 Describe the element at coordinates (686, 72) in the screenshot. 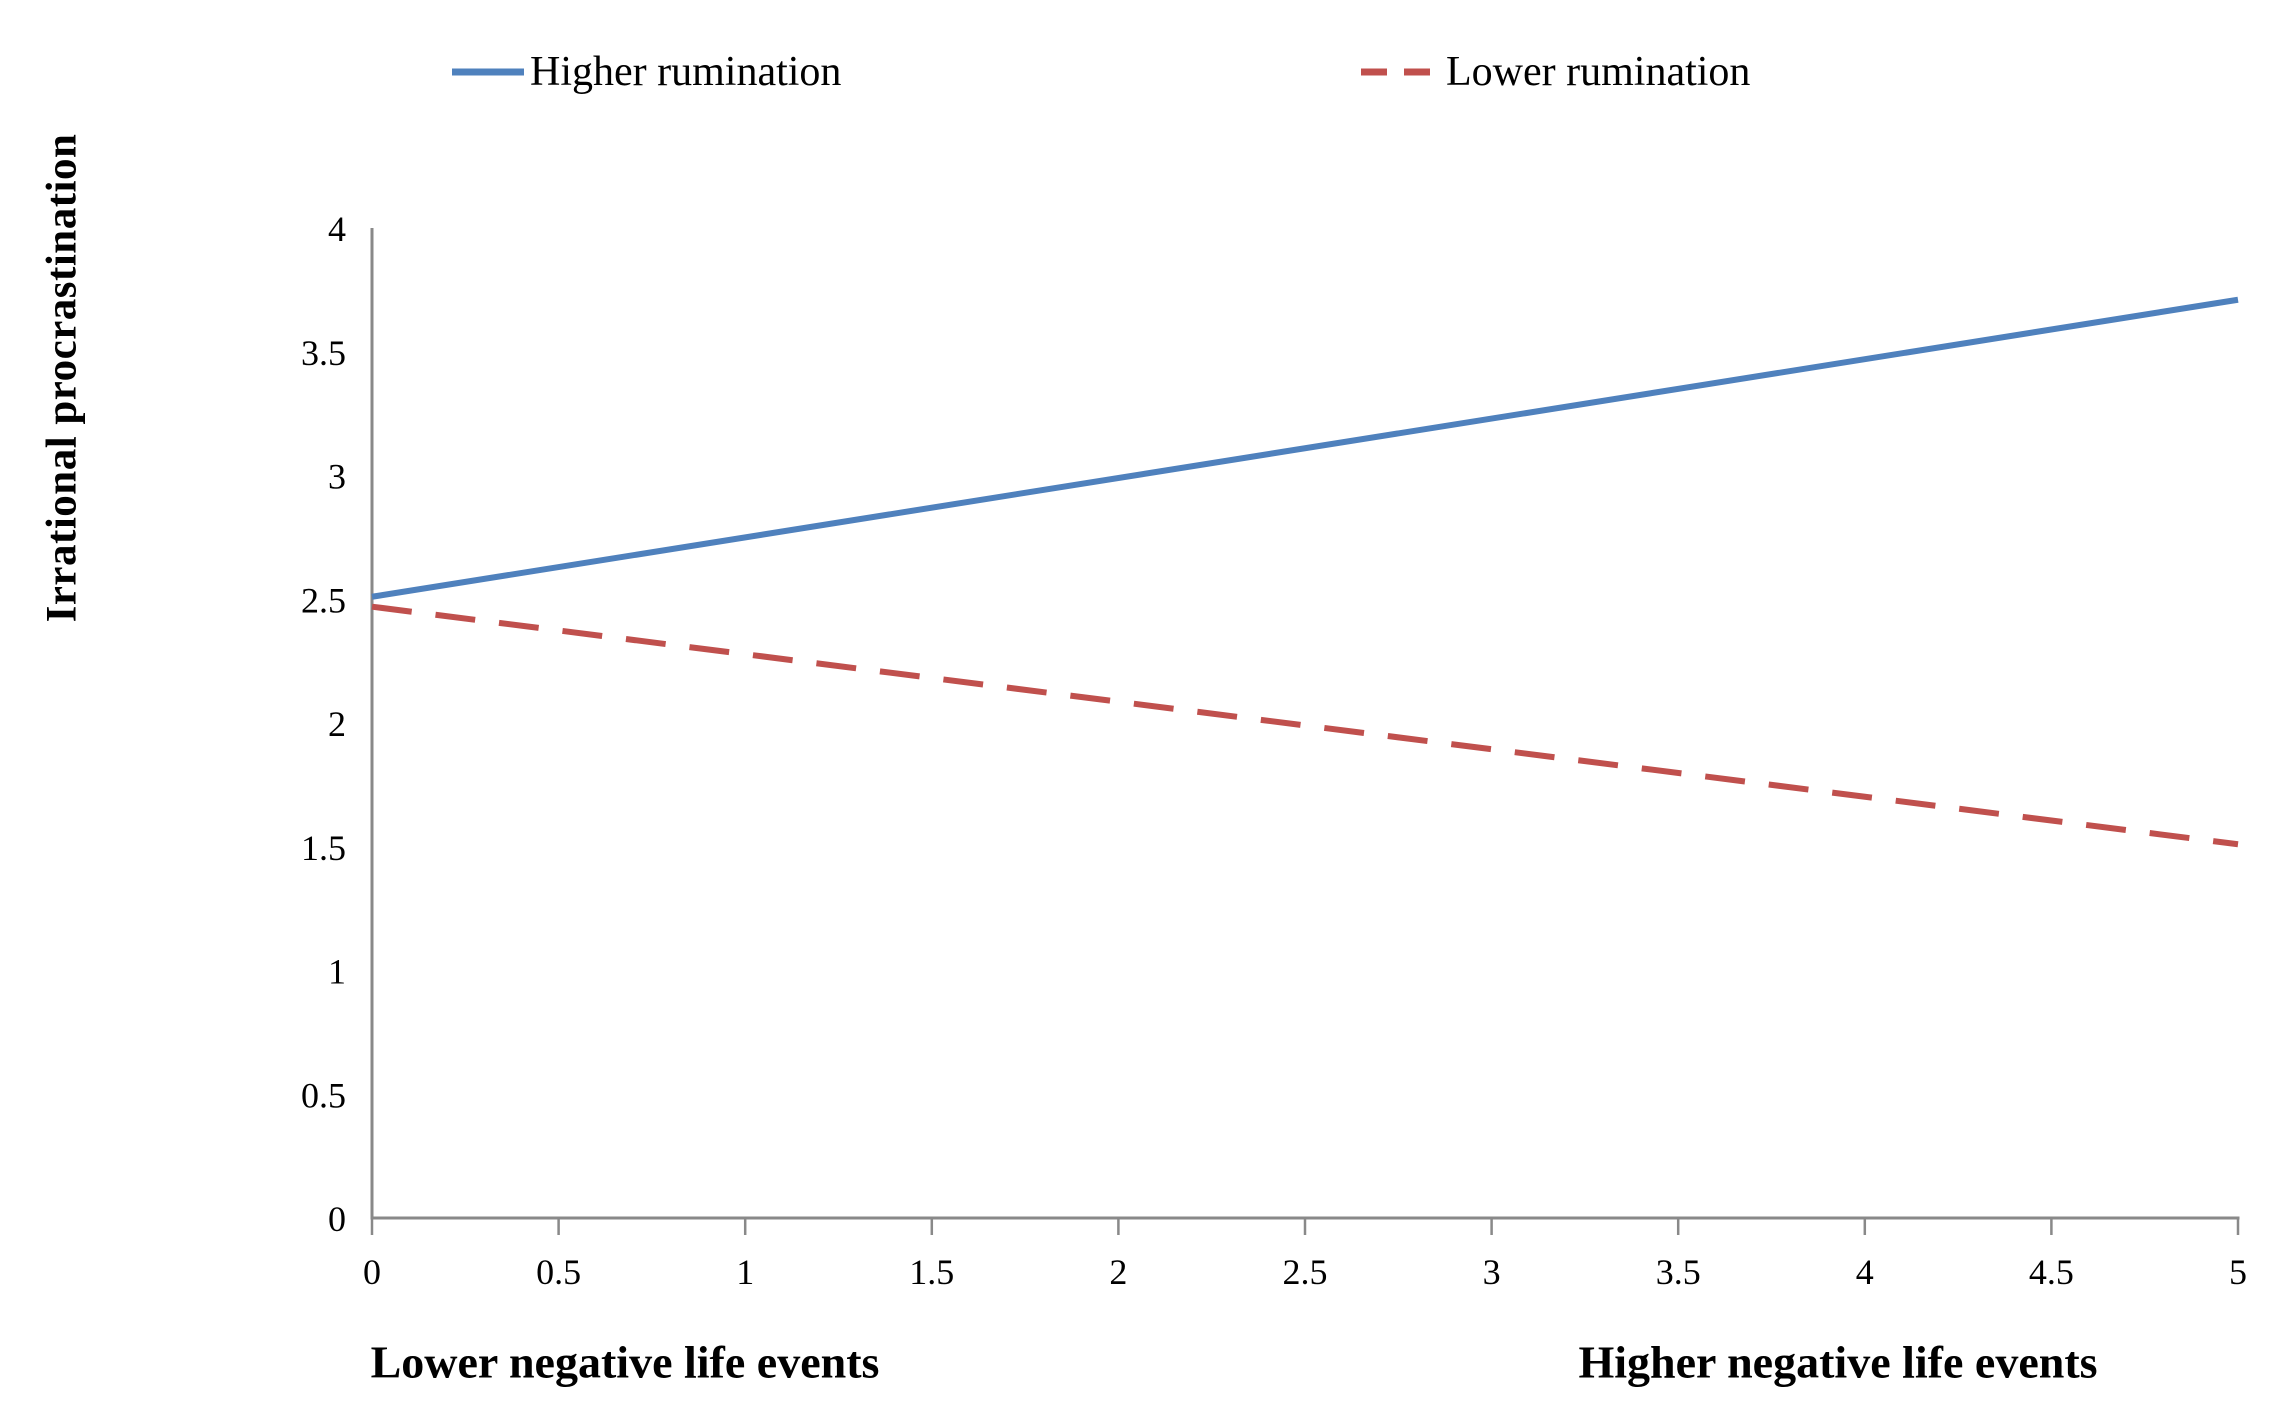

I see `legend-label-higher-rumination: Higher rumination` at that location.